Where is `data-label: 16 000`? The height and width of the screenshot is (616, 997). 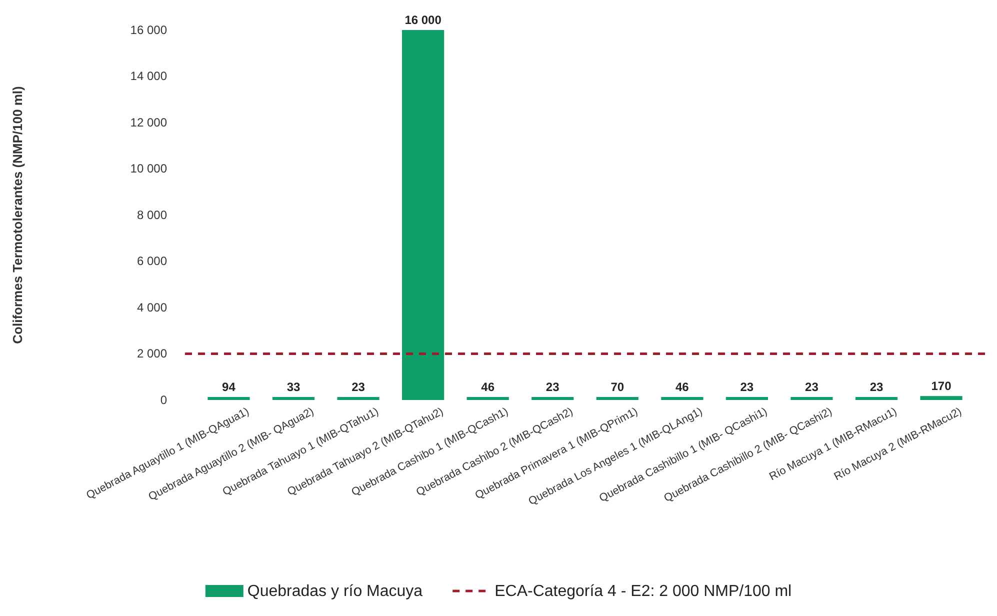
data-label: 16 000 is located at coordinates (423, 20).